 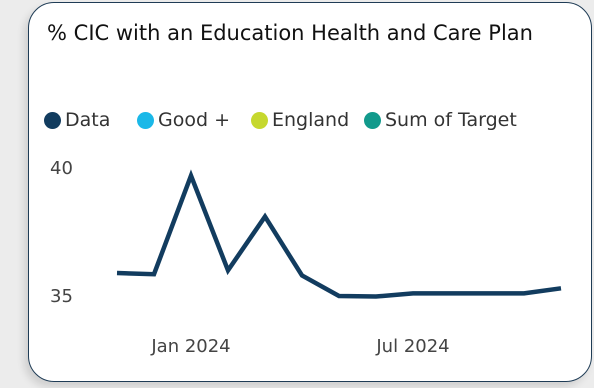 I want to click on y-tick-label: 35, so click(x=61, y=296).